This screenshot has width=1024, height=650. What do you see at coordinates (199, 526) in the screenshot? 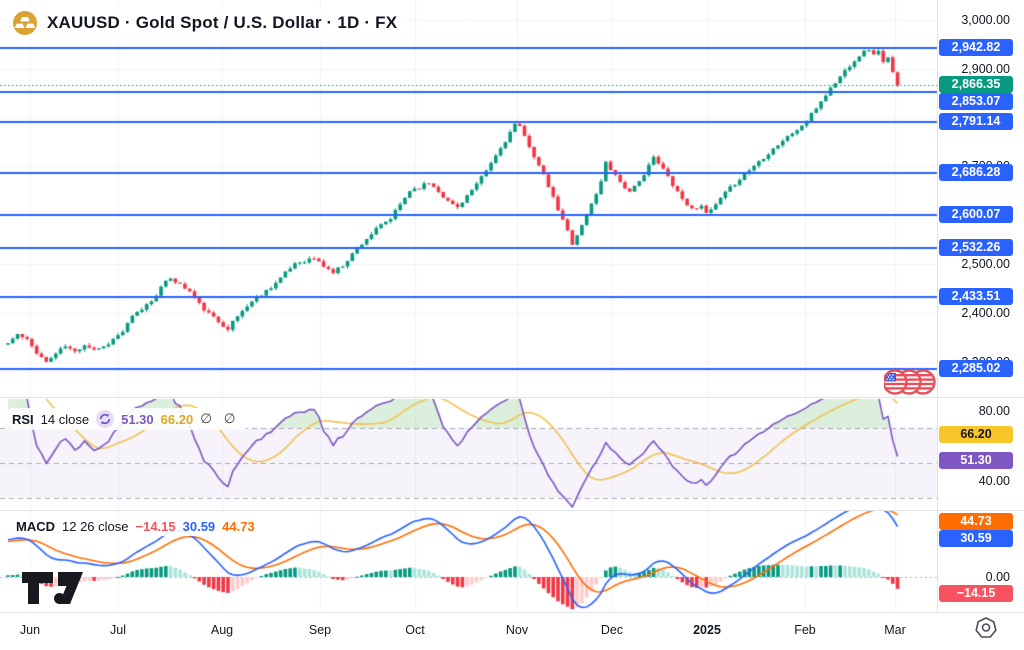
I see `macd-value: 30.59` at bounding box center [199, 526].